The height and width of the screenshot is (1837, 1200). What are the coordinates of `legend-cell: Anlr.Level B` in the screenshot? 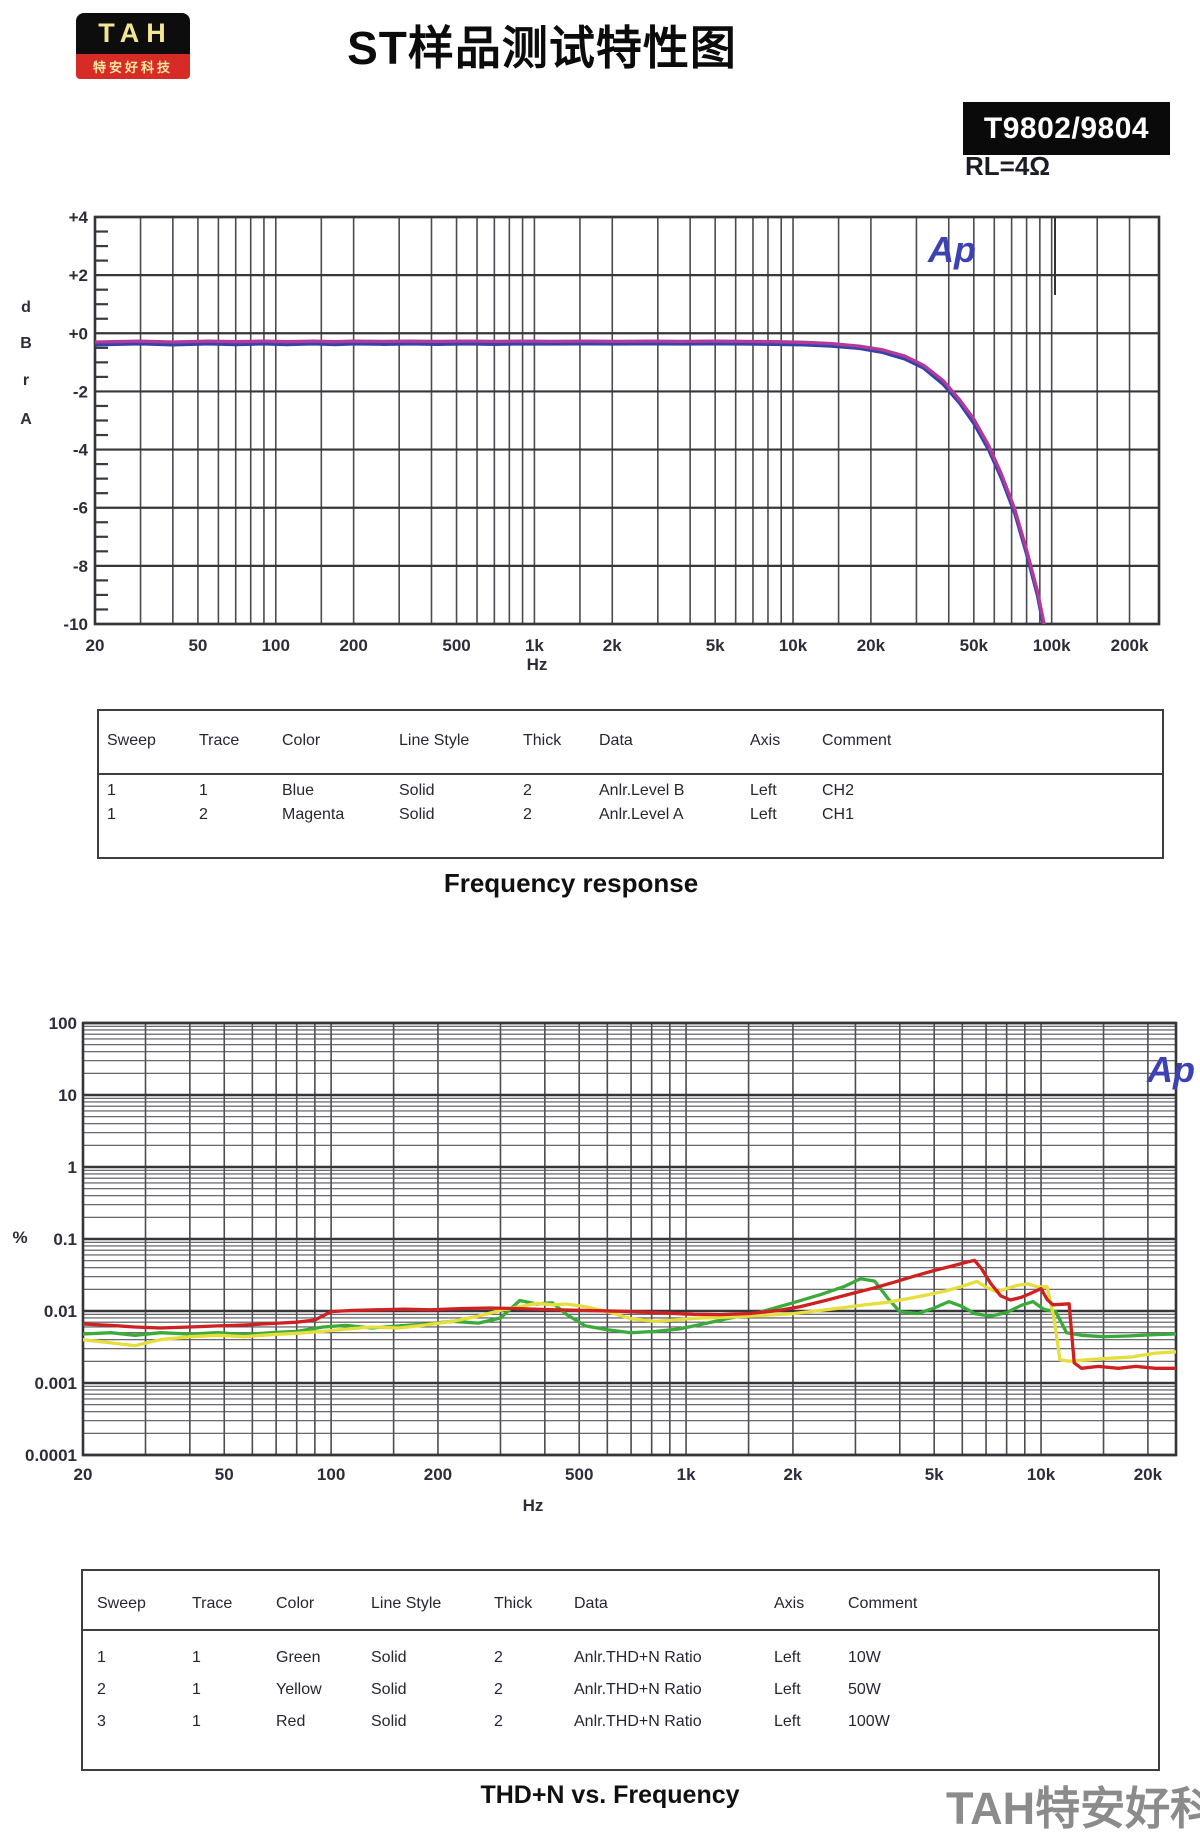 It's located at (642, 790).